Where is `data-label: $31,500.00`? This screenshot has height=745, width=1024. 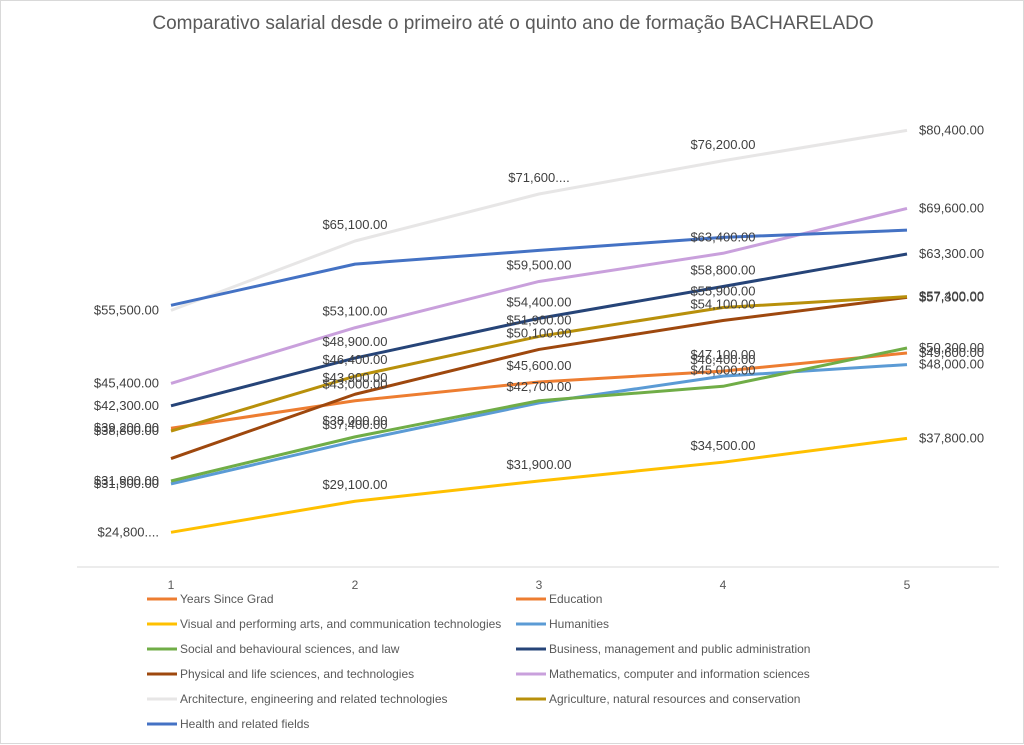
data-label: $31,500.00 is located at coordinates (126, 483).